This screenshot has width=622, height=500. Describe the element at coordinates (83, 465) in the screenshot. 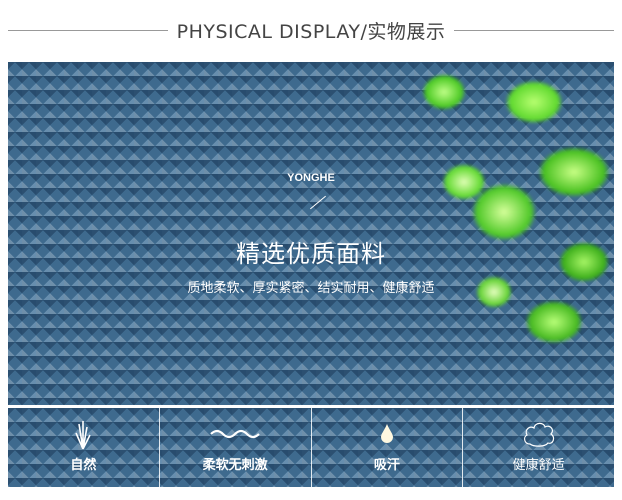

I see `feature-label: 自然` at that location.